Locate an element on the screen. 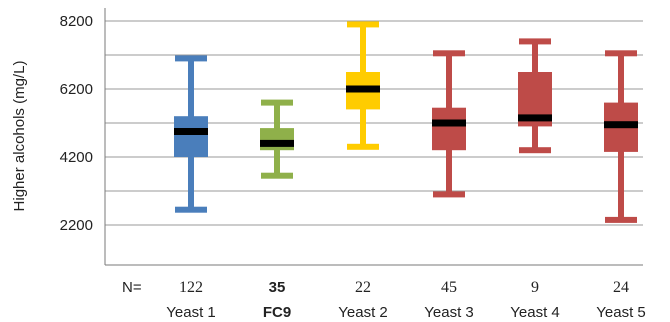  y-tick-label: 6200 is located at coordinates (76, 89).